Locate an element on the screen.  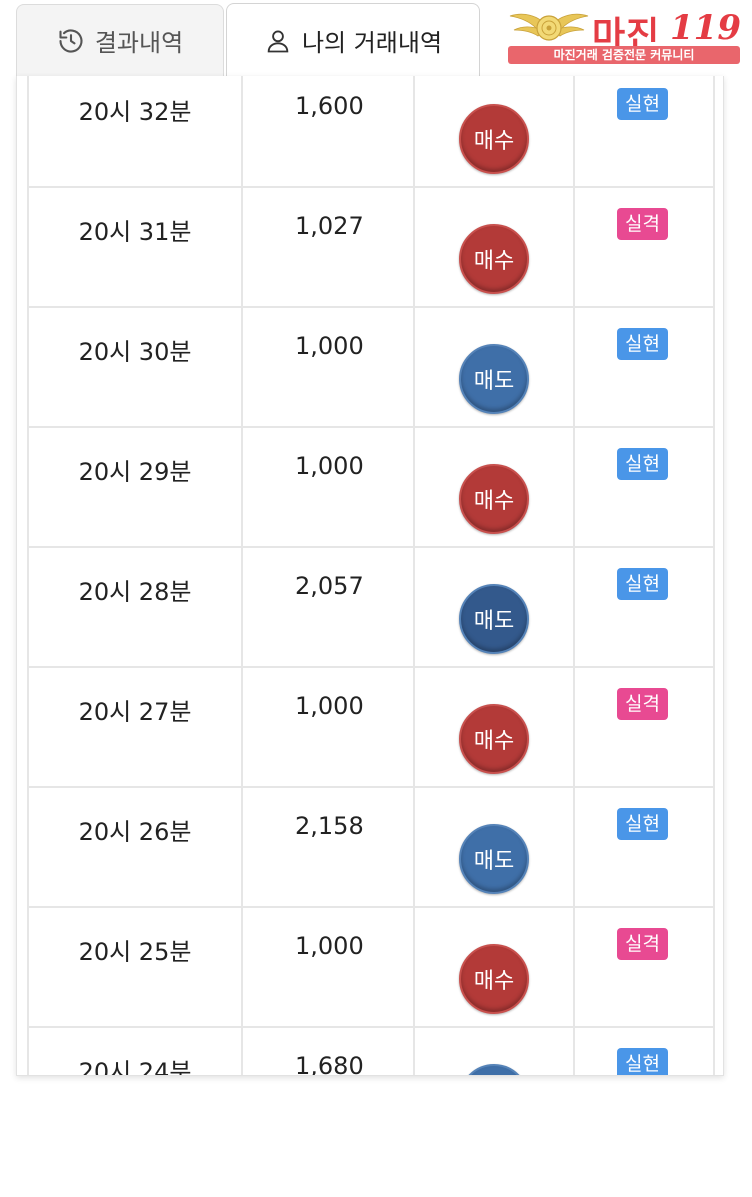
time-cell: 20시 31분 is located at coordinates (134, 247).